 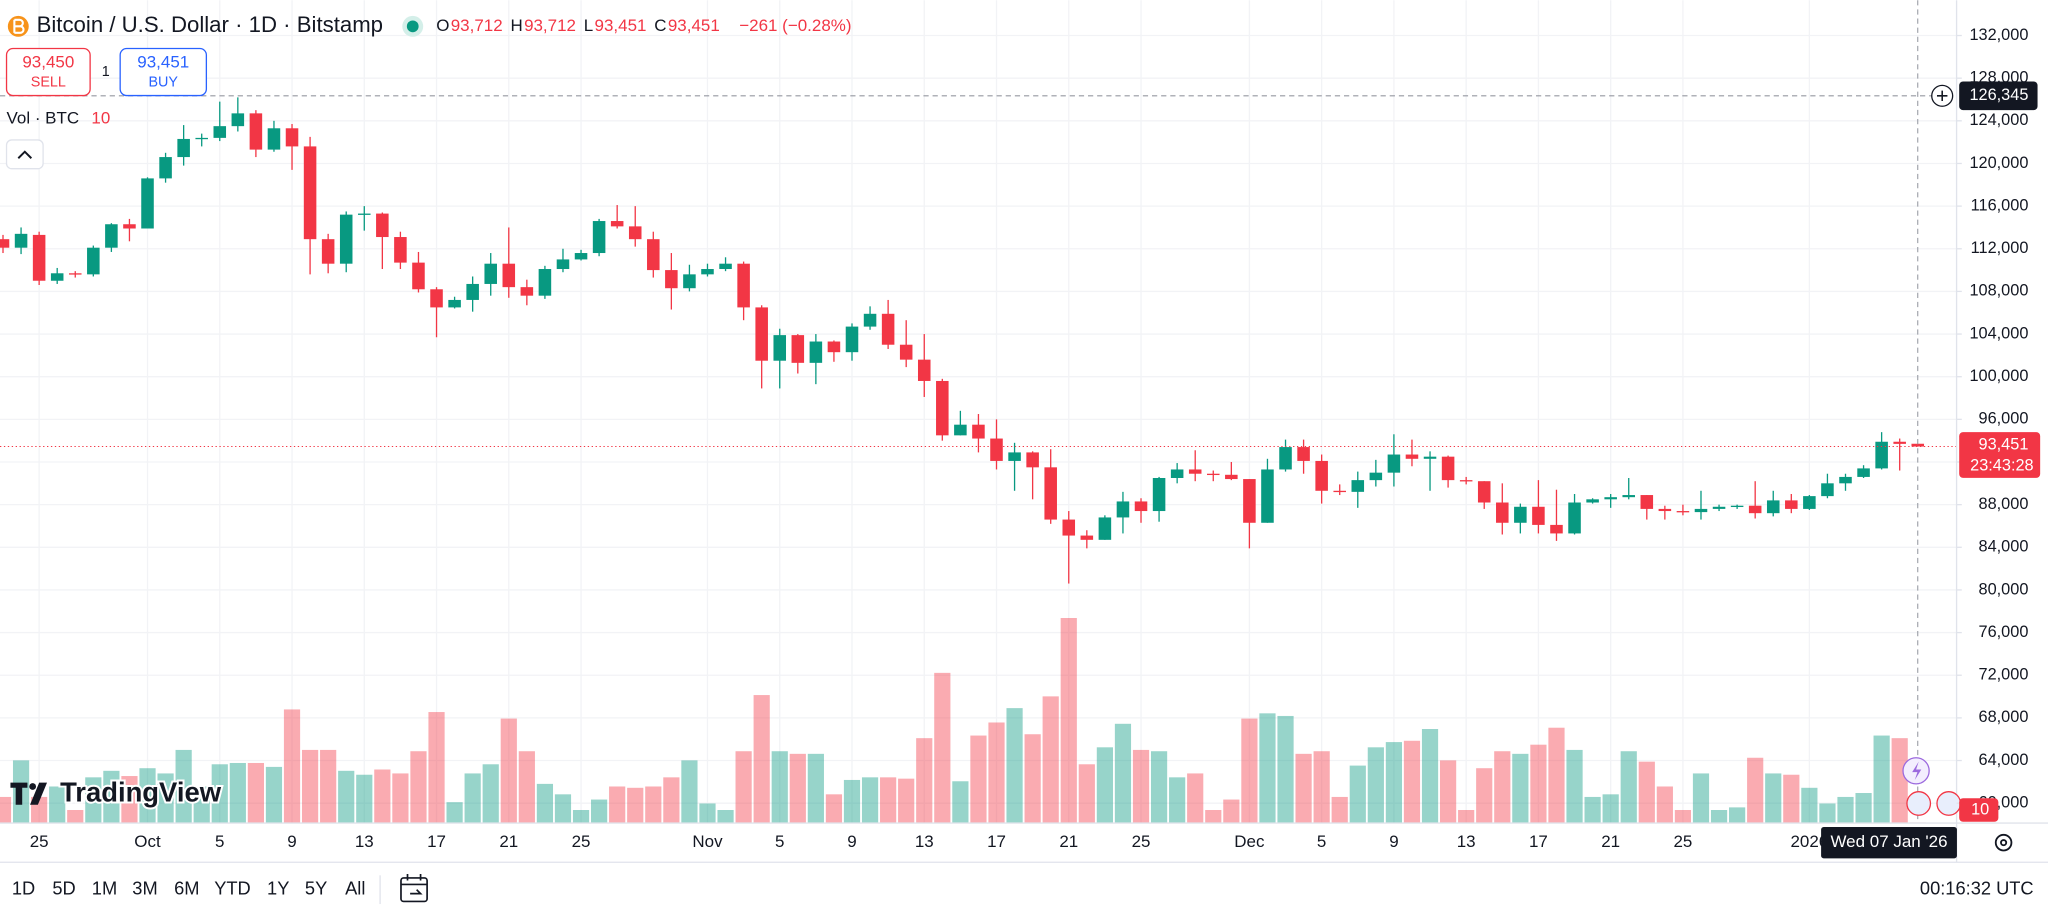 I want to click on sell-button, so click(x=48, y=72).